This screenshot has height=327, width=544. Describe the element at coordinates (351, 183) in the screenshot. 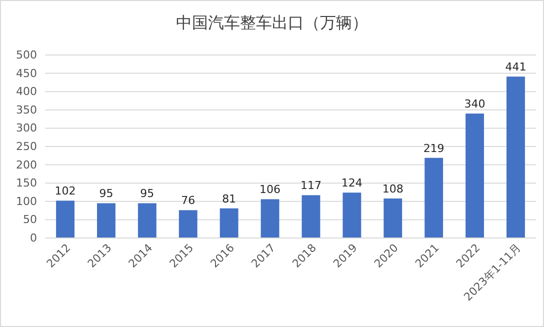

I see `data-label: 124` at that location.